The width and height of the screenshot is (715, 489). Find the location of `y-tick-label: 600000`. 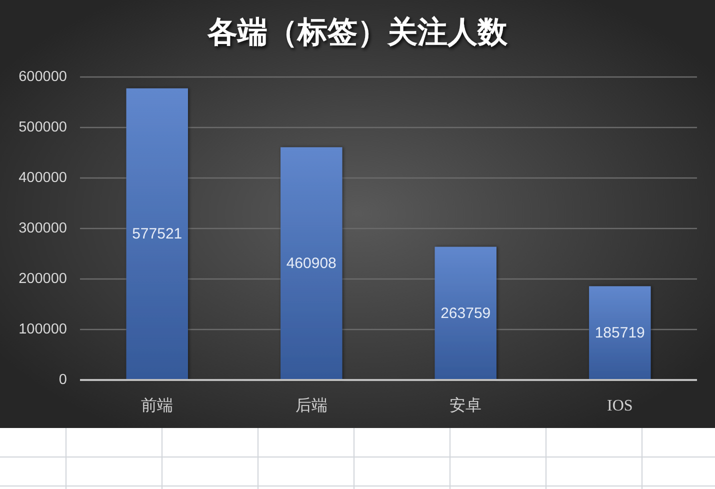

y-tick-label: 600000 is located at coordinates (42, 77).